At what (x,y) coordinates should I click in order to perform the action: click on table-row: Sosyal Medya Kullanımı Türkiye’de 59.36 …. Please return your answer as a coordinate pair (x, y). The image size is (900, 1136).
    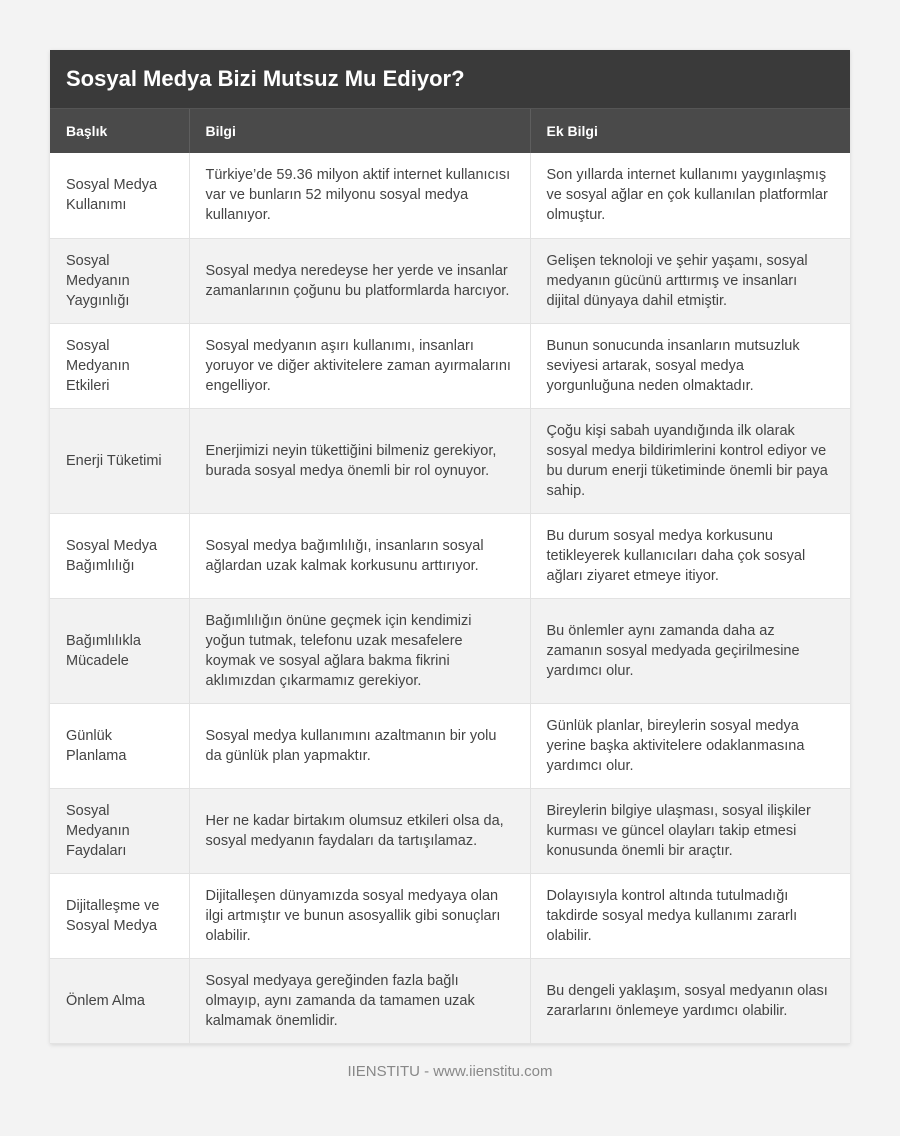
    Looking at the image, I should click on (450, 196).